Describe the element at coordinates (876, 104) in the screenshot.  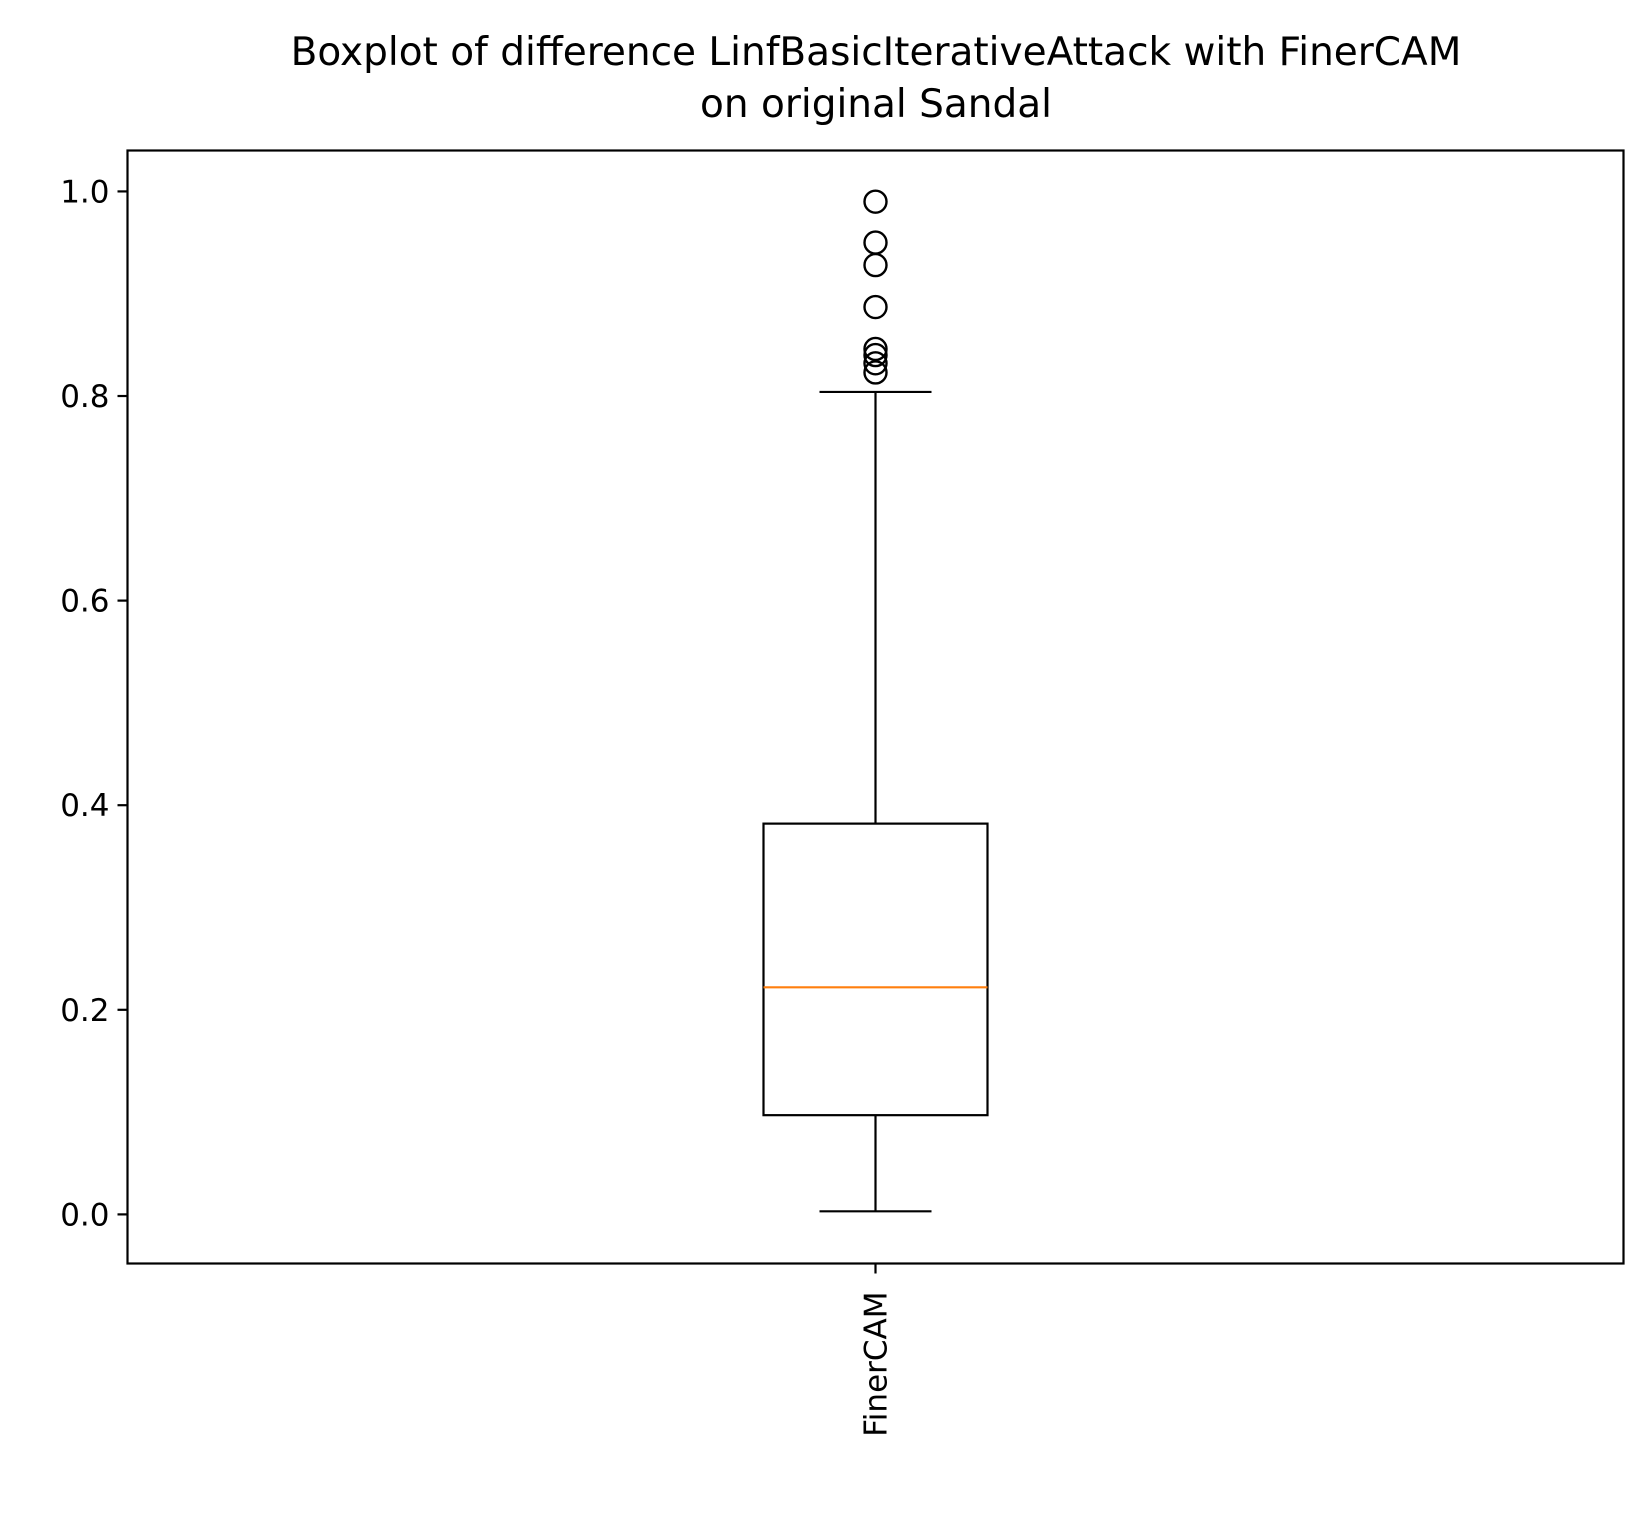
I see `chart-title-line-2: on original Sandal` at that location.